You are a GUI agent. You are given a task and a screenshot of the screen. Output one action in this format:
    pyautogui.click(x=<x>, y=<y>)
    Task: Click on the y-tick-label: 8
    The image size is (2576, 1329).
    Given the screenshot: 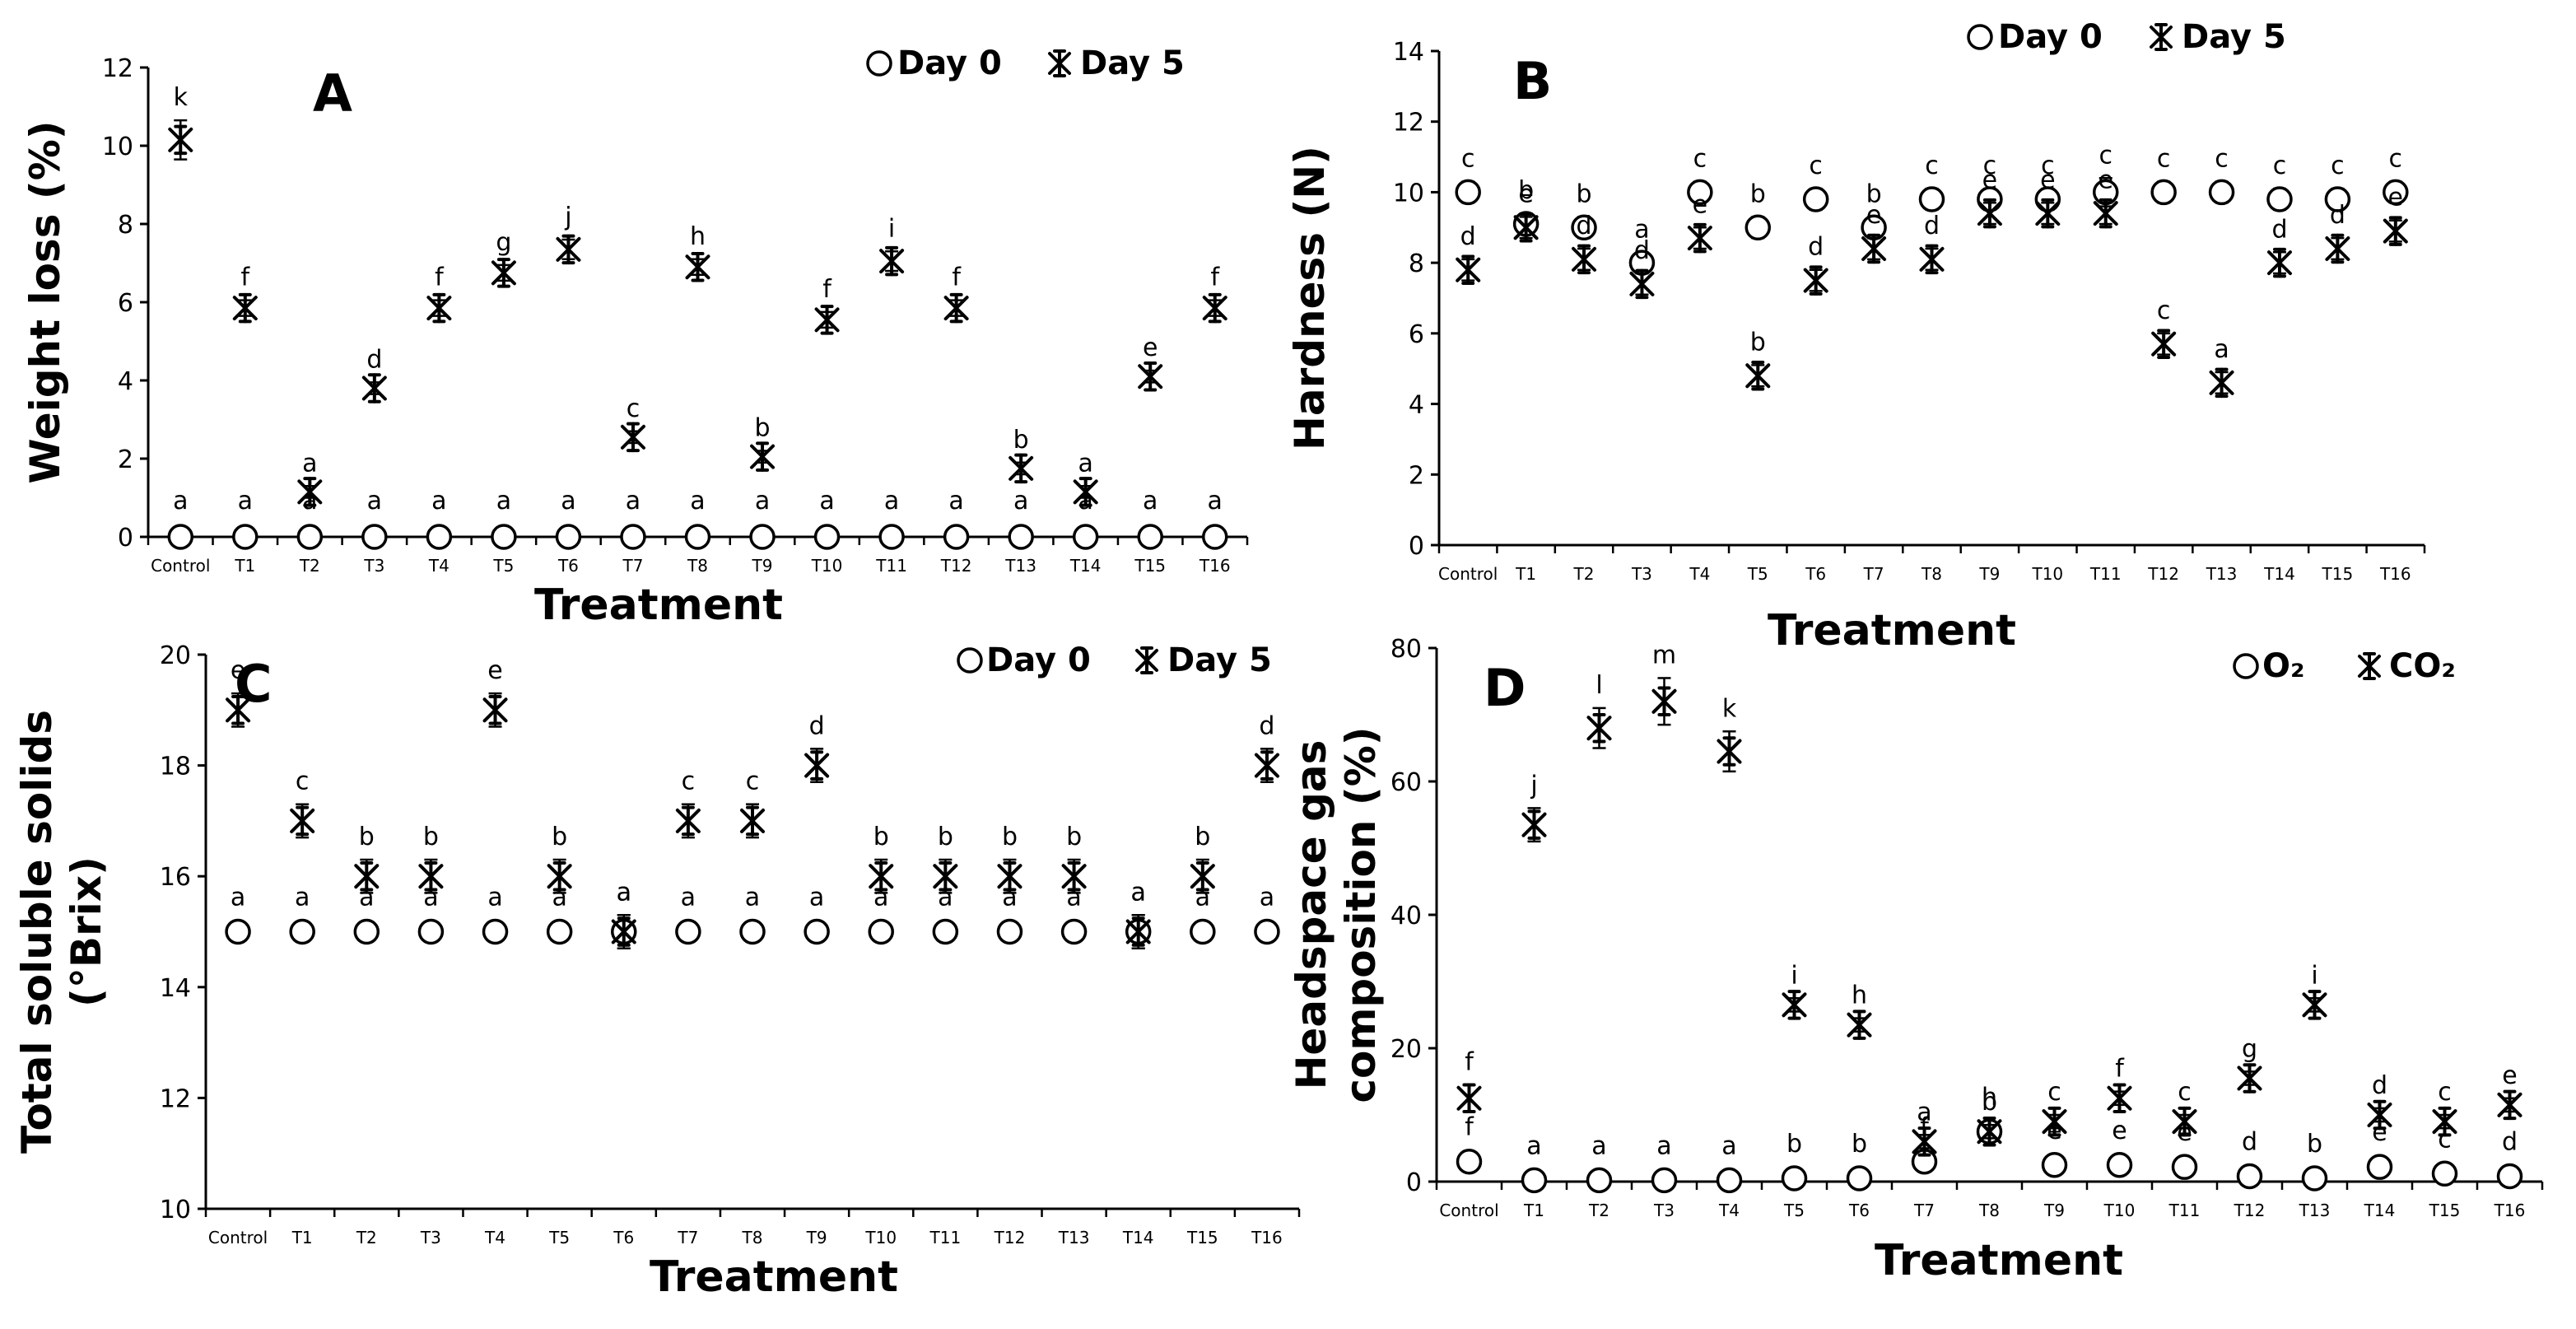 What is the action you would take?
    pyautogui.click(x=1416, y=263)
    